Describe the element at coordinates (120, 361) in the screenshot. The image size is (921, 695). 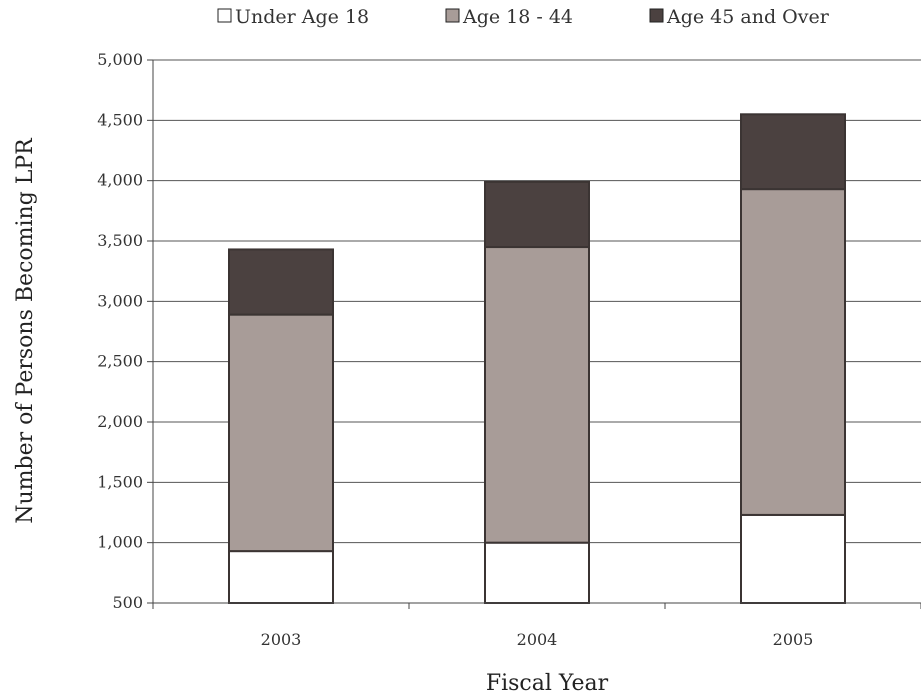
I see `y-tick-label: 2,500` at that location.